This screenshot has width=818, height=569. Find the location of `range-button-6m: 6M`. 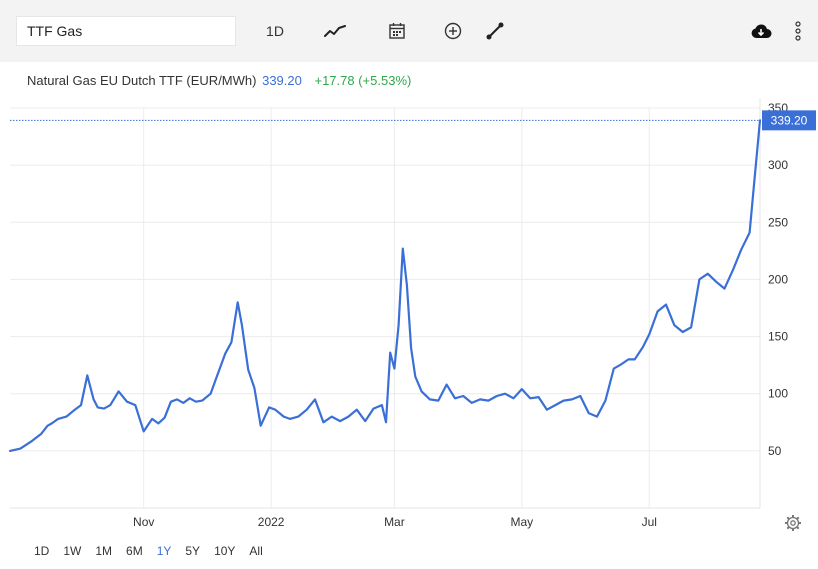

range-button-6m: 6M is located at coordinates (134, 551).